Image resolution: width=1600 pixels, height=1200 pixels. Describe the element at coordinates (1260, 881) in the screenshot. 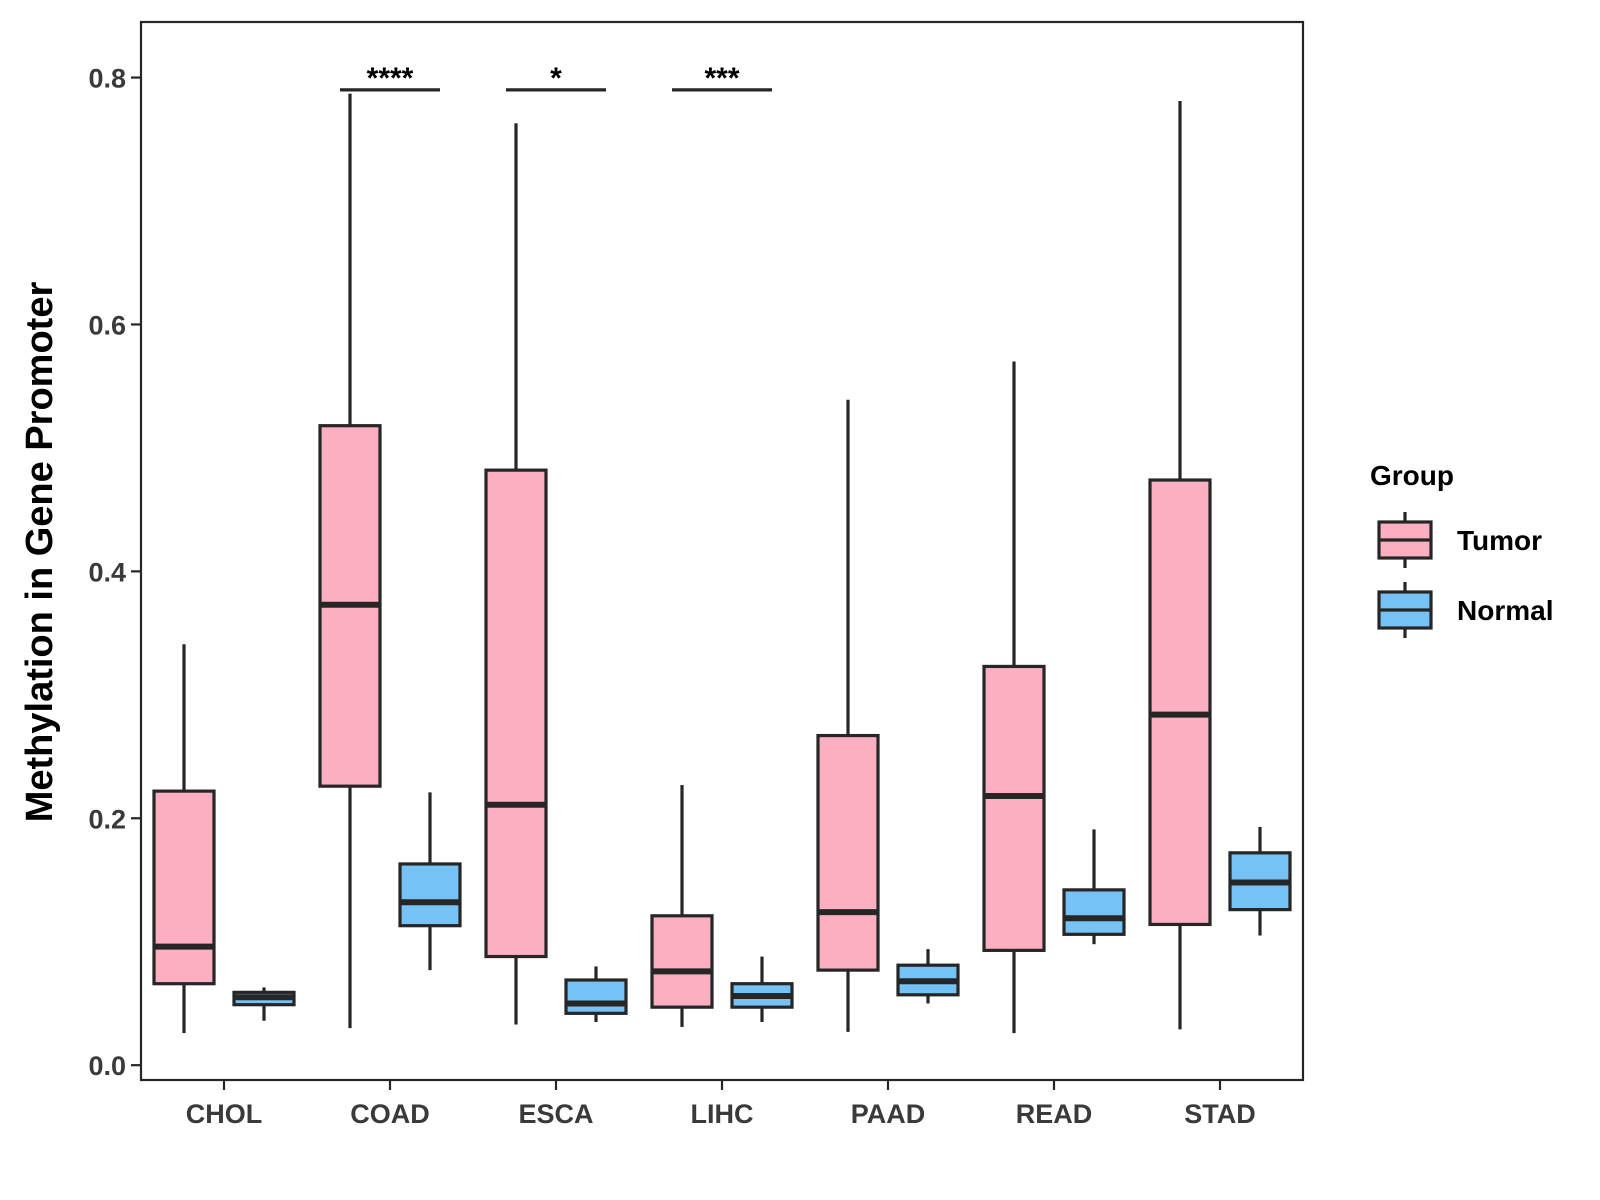

I see `box-normal-stad` at that location.